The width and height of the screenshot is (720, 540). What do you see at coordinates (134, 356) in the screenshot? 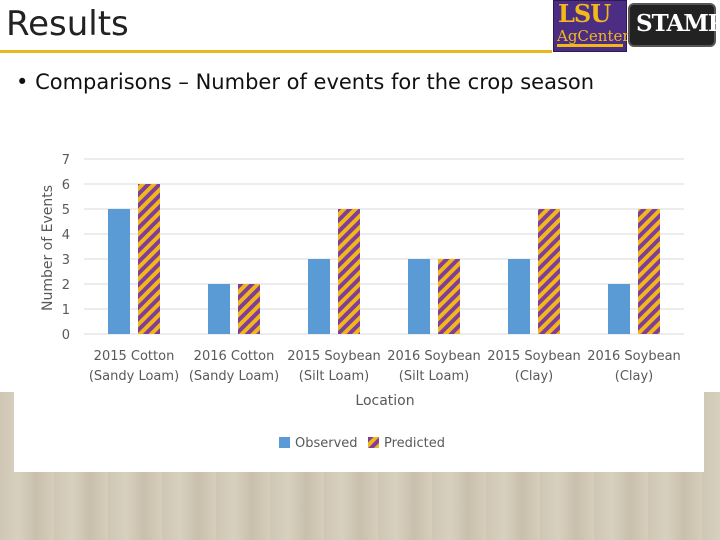
I see `x-tick-label: 2015 Cotton` at bounding box center [134, 356].